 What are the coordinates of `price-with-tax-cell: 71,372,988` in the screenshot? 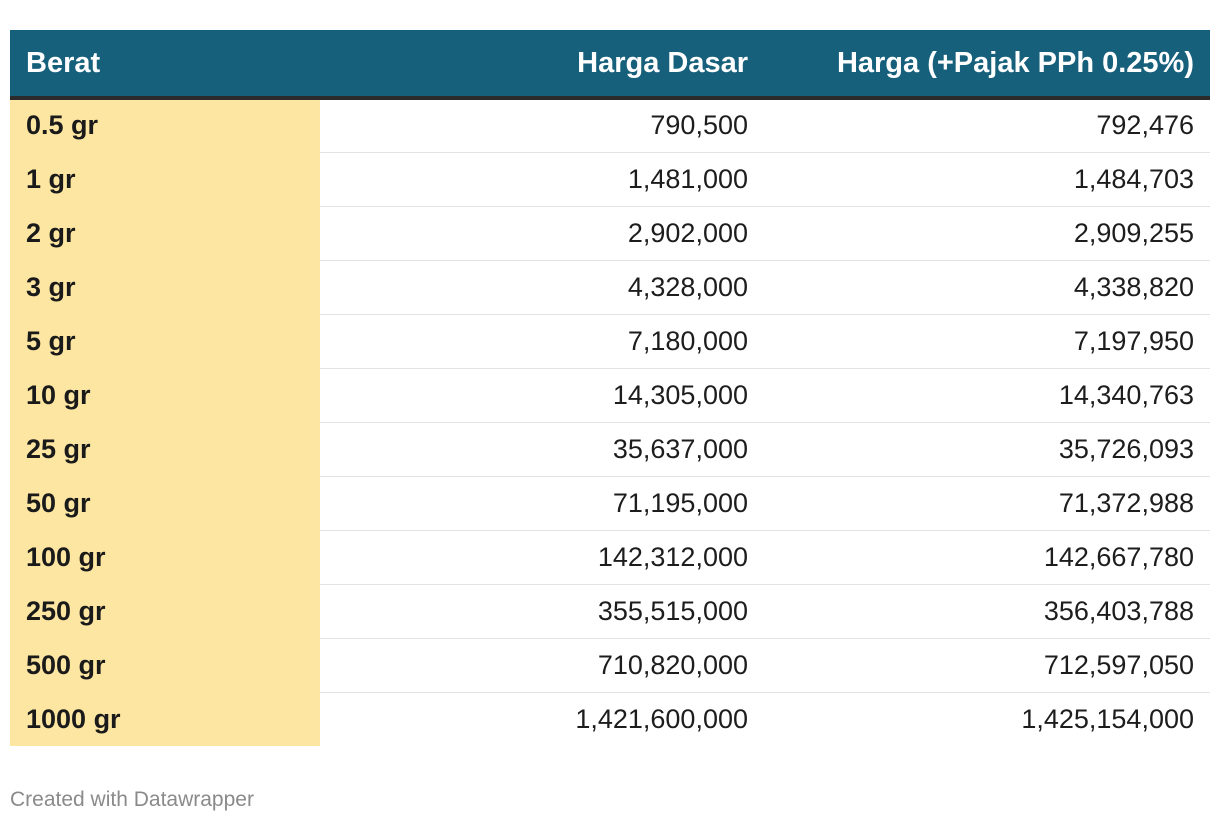 It's located at (987, 503).